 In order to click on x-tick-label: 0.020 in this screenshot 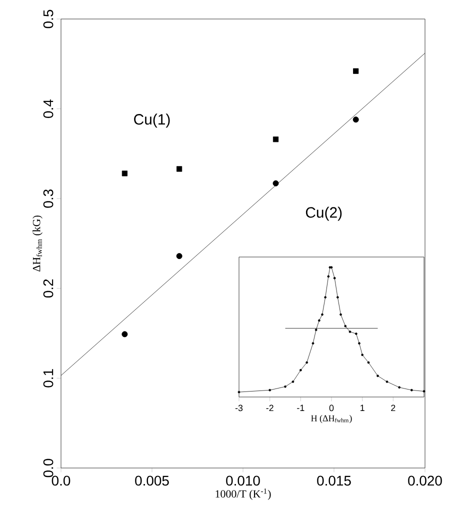, I will do `click(425, 481)`.